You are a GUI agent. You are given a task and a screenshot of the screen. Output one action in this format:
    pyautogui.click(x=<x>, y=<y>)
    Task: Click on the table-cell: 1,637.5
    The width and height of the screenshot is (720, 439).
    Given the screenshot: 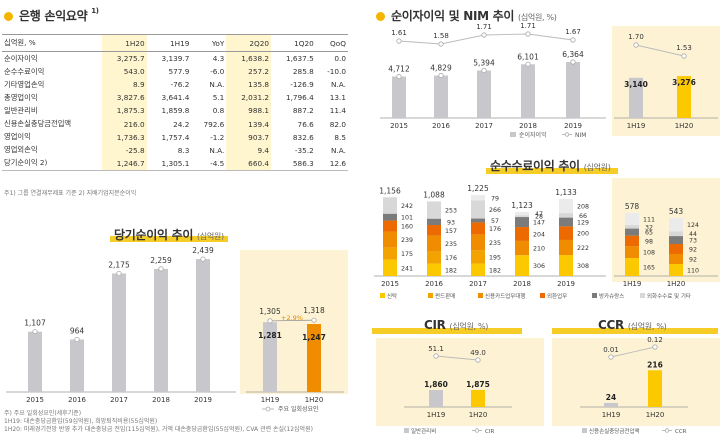 What is the action you would take?
    pyautogui.click(x=299, y=59)
    